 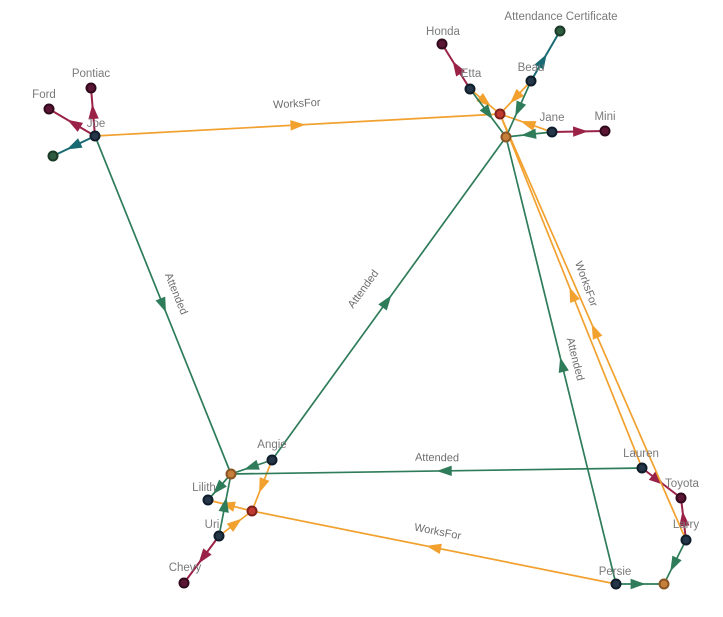 What do you see at coordinates (95, 136) in the screenshot?
I see `node-joe` at bounding box center [95, 136].